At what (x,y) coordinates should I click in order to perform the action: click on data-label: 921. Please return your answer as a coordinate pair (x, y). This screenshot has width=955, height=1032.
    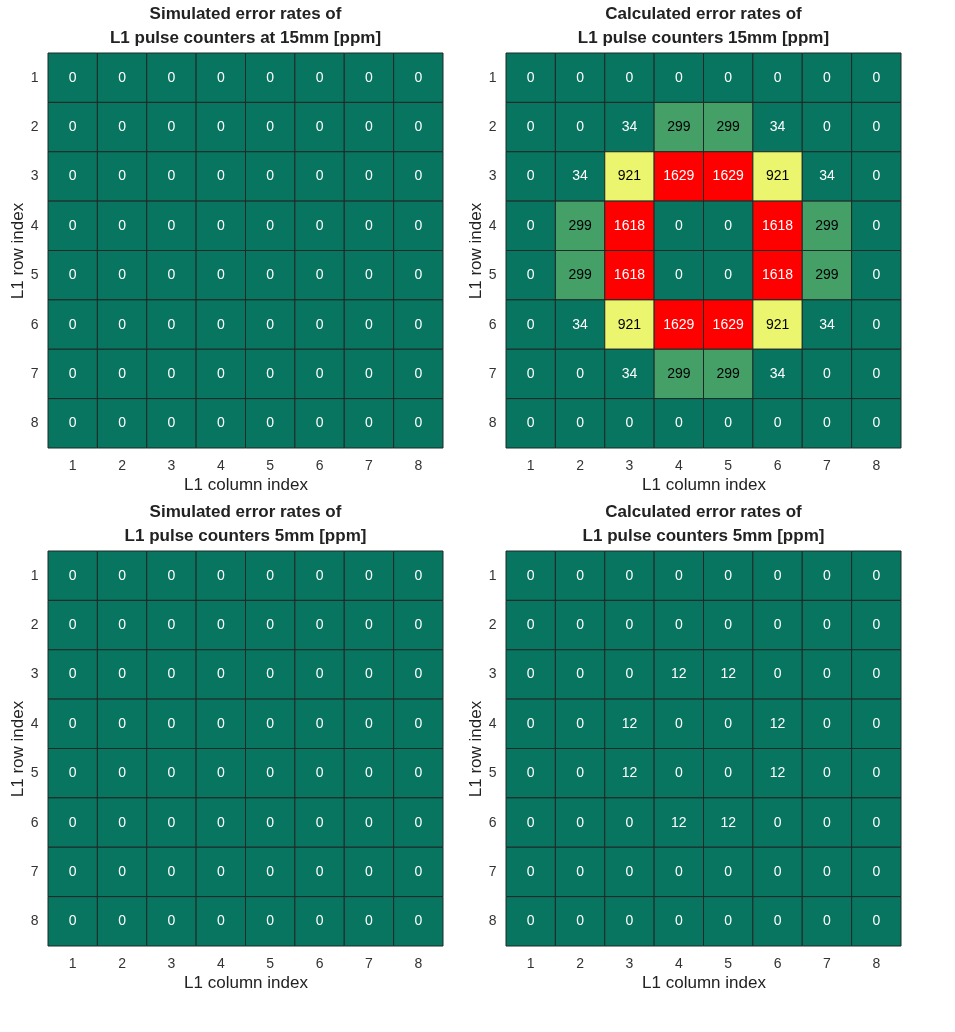
    Looking at the image, I should click on (777, 175).